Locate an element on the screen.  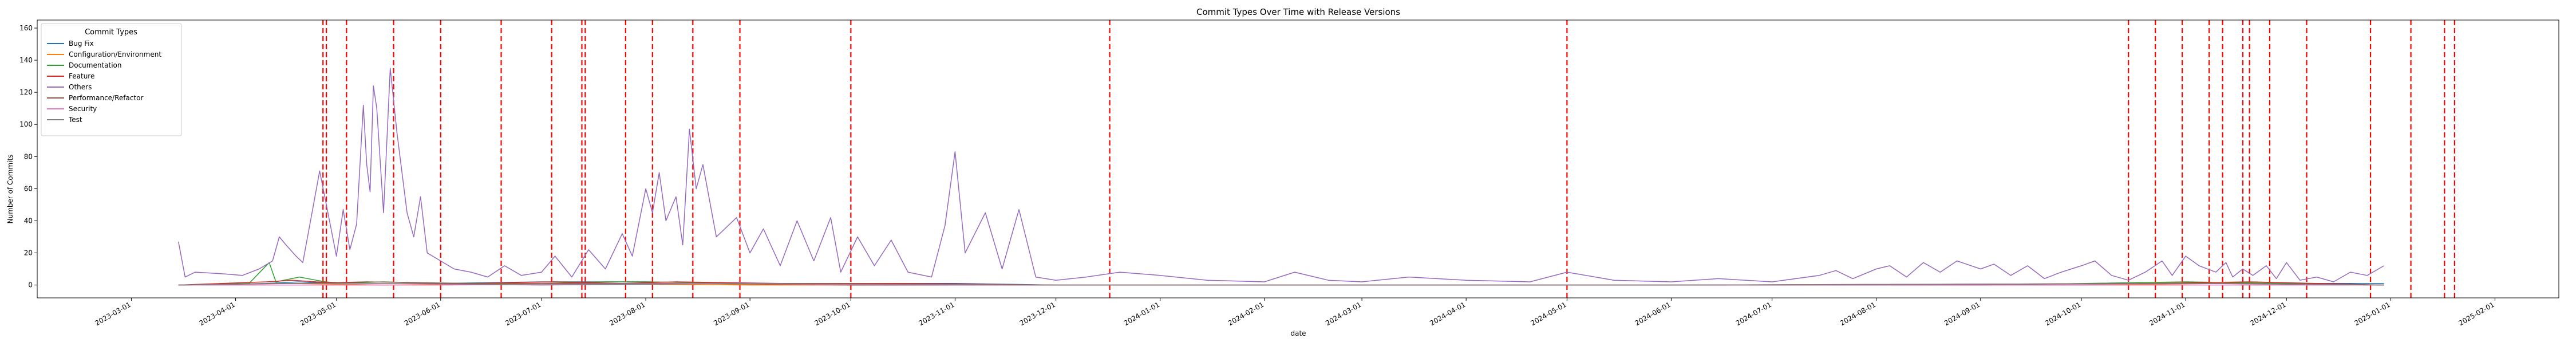
legend-label: Bug Fix is located at coordinates (81, 44).